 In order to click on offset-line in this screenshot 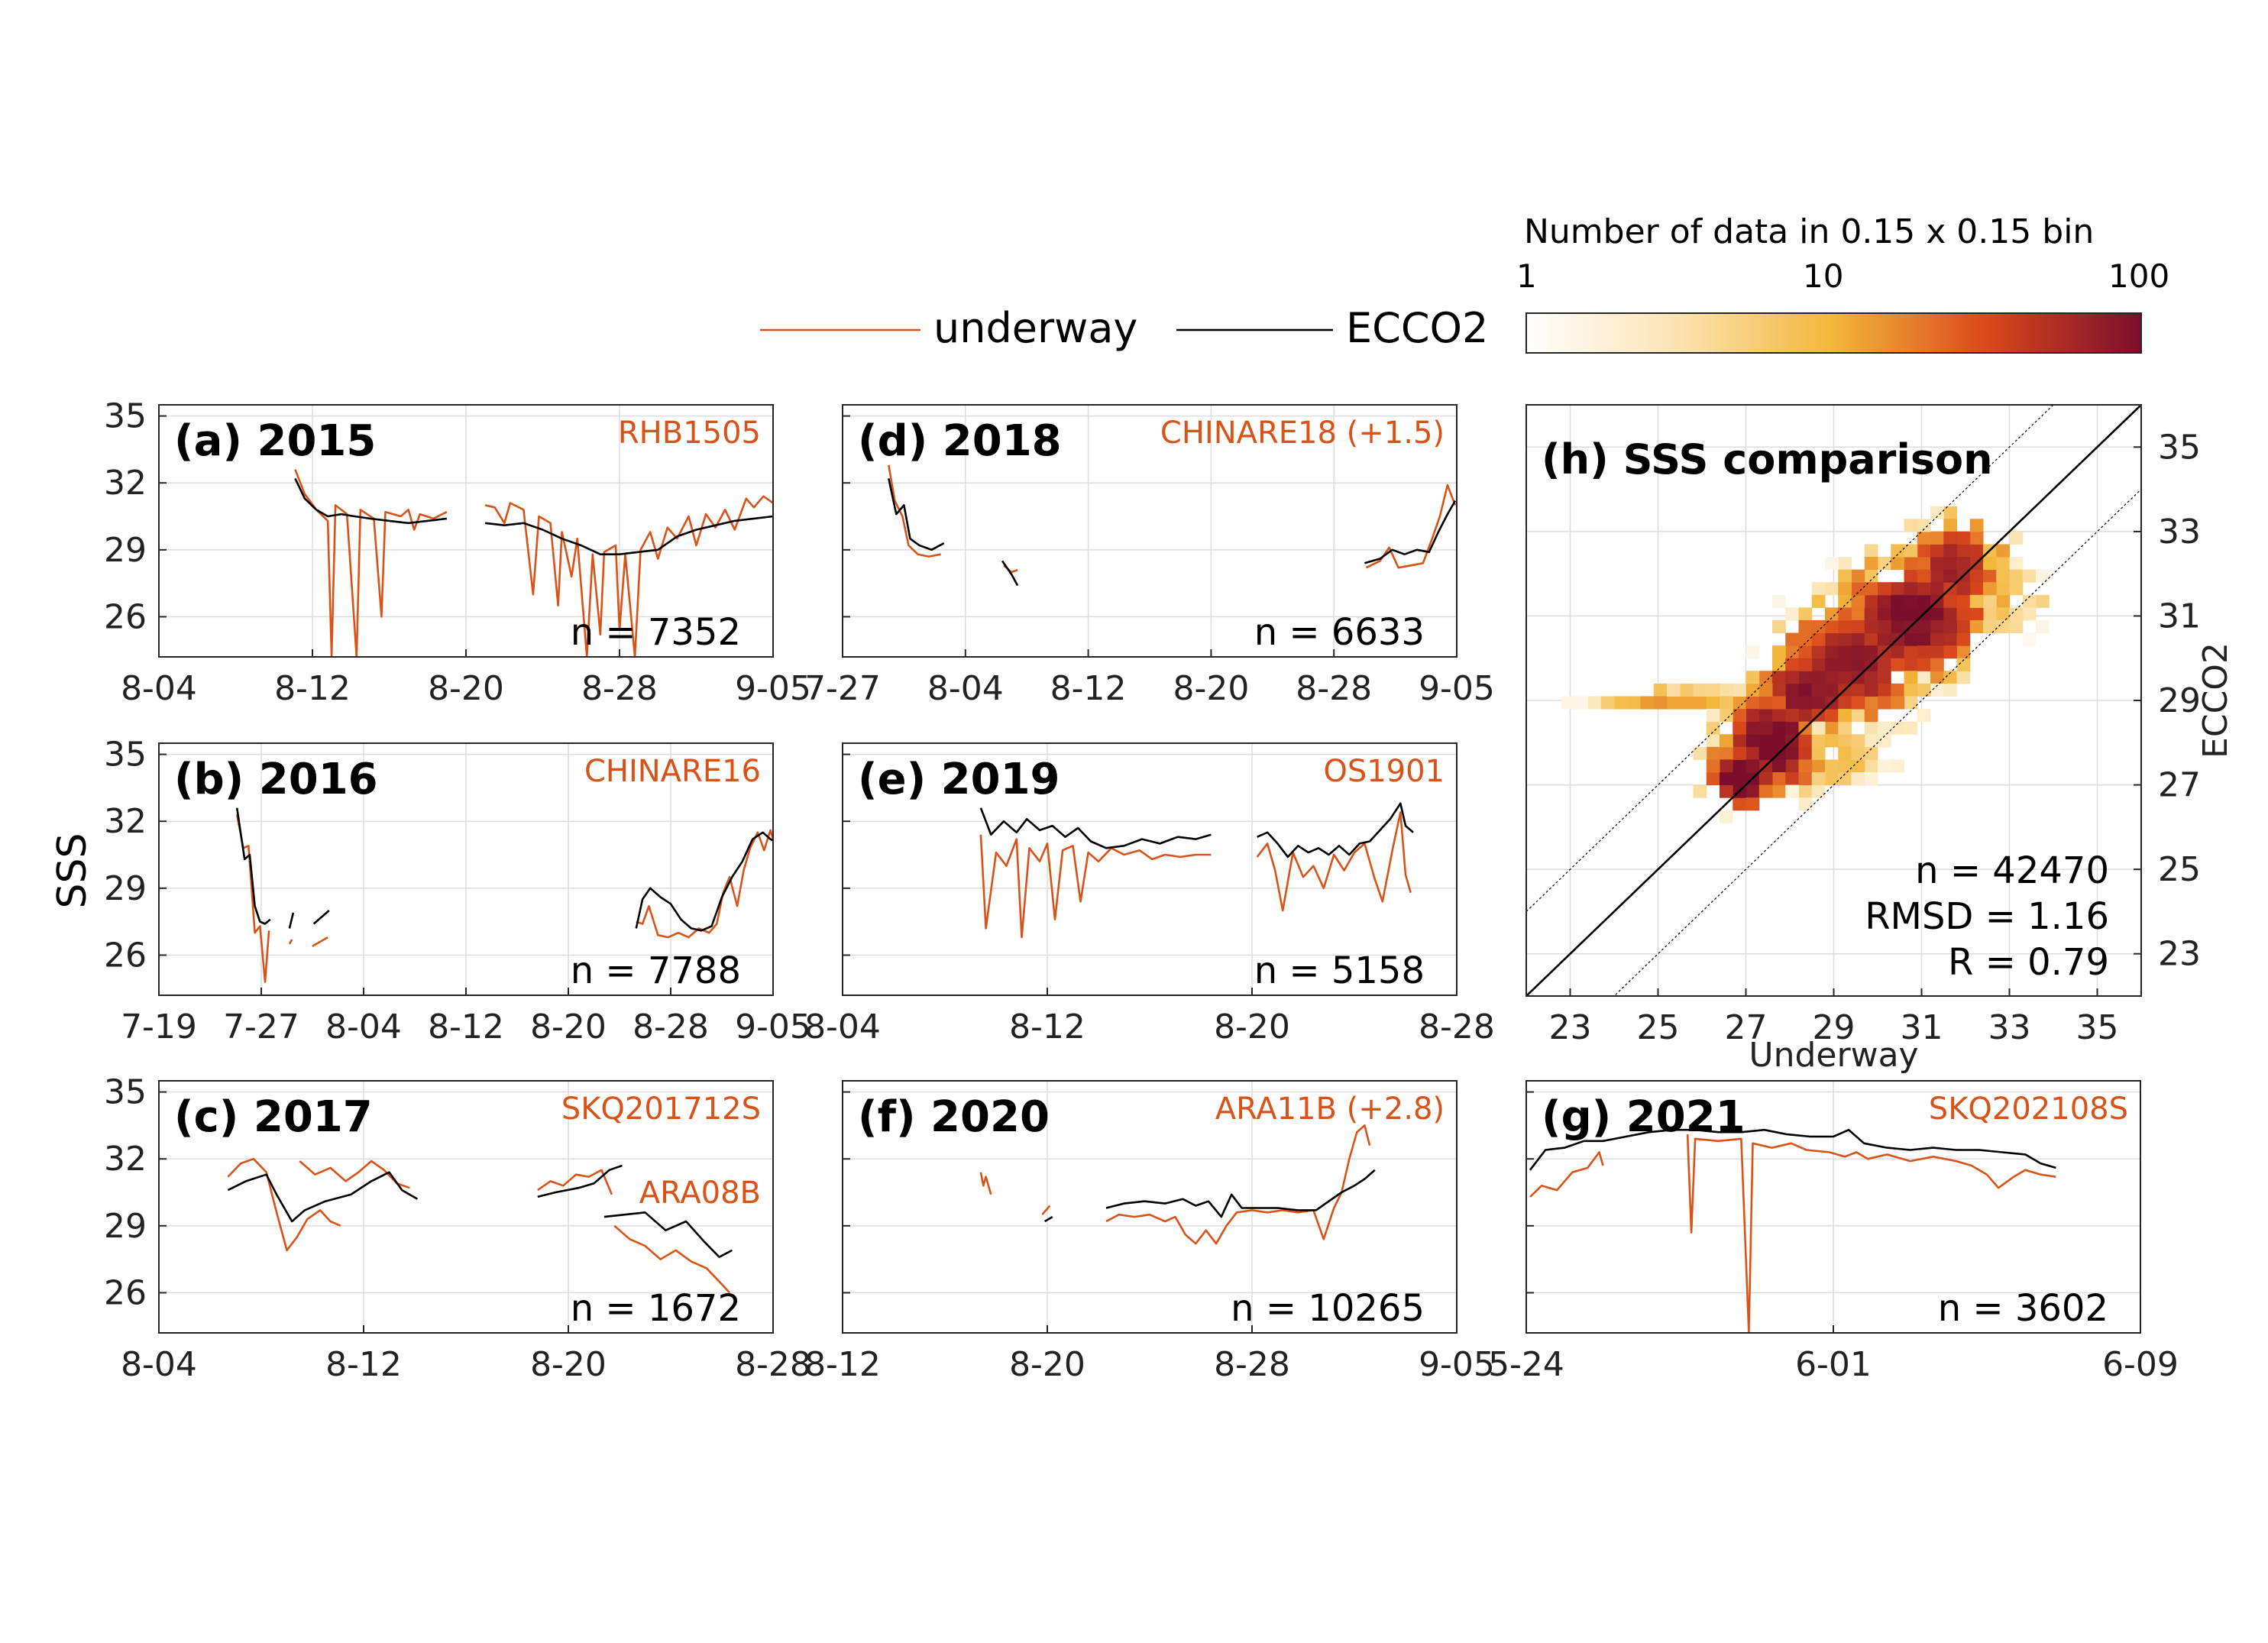, I will do `click(1877, 742)`.